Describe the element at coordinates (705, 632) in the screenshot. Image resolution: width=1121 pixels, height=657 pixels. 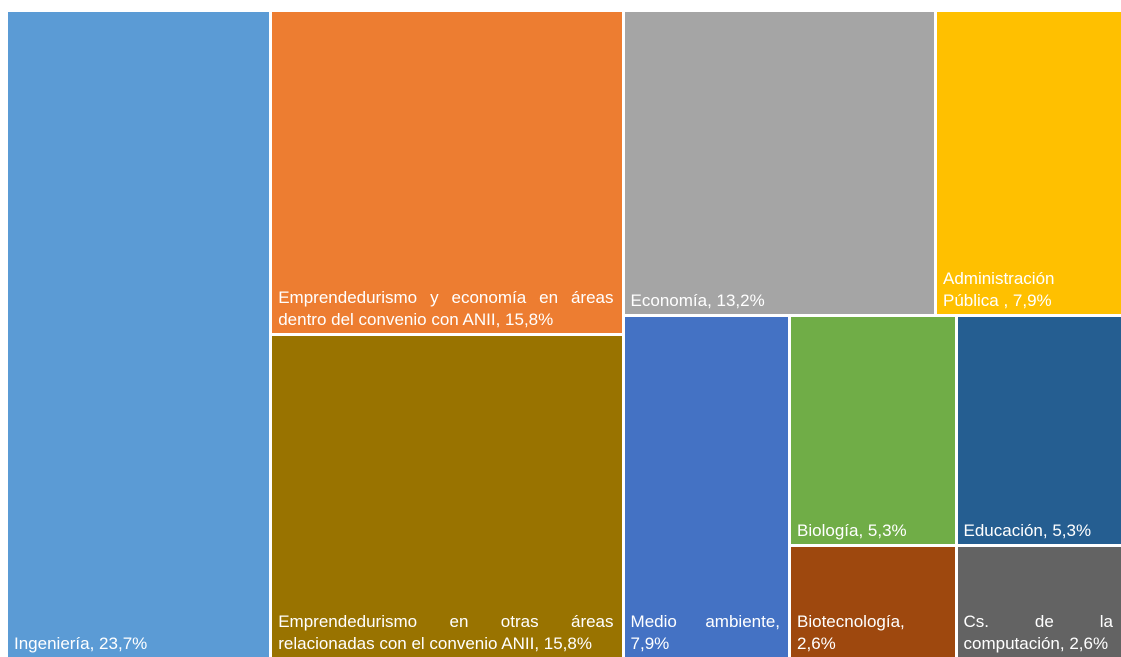
I see `cell-label: Medio ambiente, 7,9%` at that location.